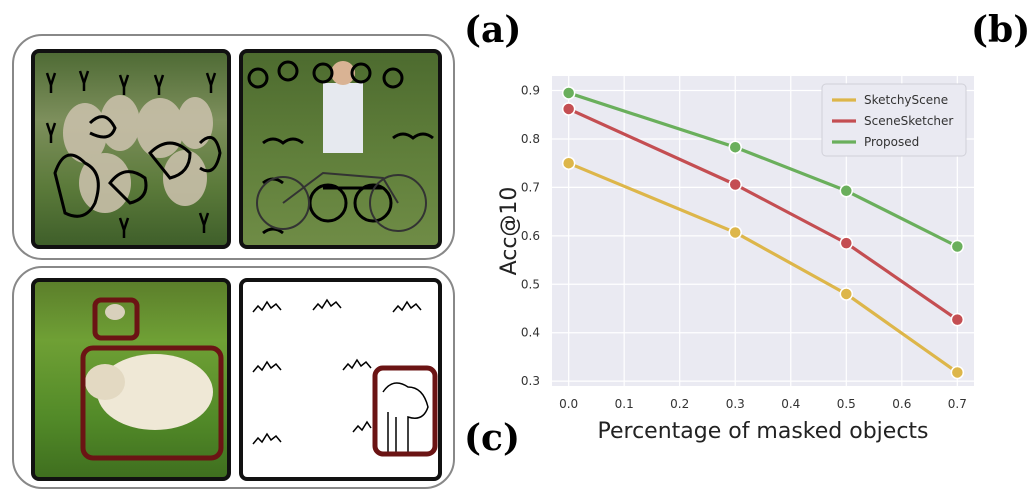 The width and height of the screenshot is (1028, 499). Describe the element at coordinates (762, 431) in the screenshot. I see `x-axis-label: Percentage of masked objects` at that location.